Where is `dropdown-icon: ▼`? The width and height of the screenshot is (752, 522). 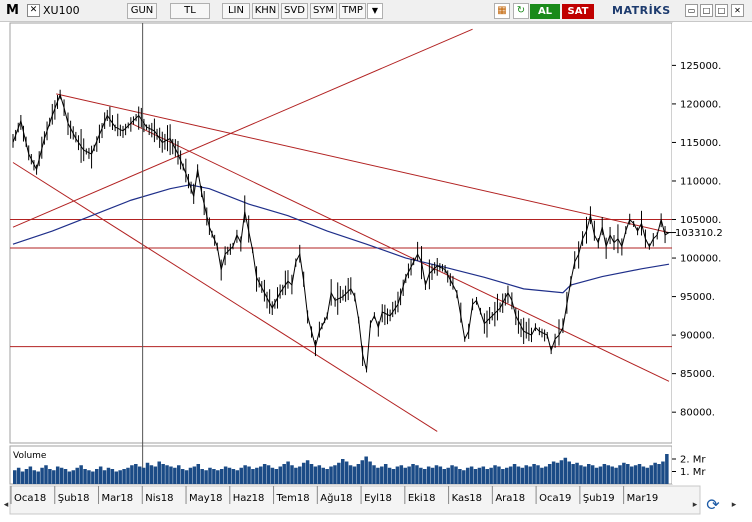 dropdown-icon: ▼ is located at coordinates (375, 11).